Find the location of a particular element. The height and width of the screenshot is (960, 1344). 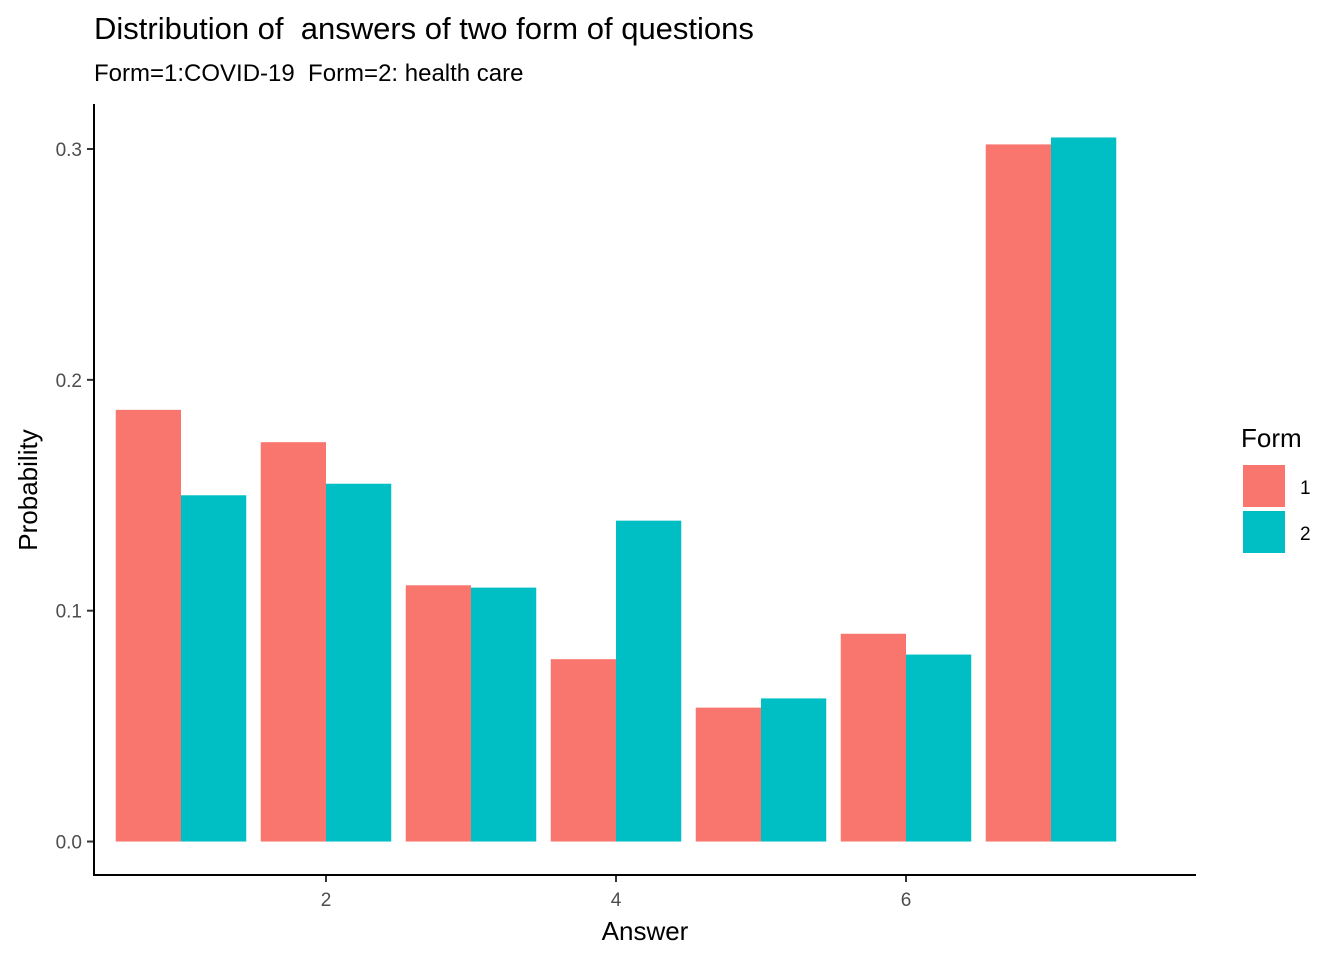

legend-title: Form is located at coordinates (1271, 438).